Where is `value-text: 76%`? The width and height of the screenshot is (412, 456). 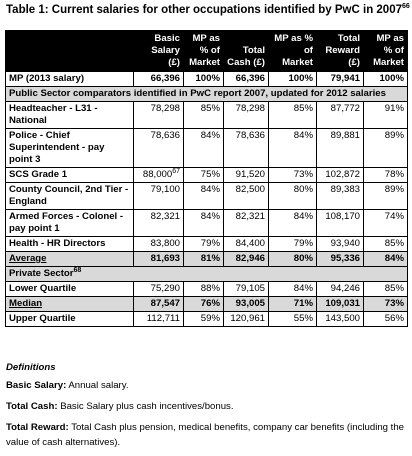
value-text: 76% is located at coordinates (210, 303).